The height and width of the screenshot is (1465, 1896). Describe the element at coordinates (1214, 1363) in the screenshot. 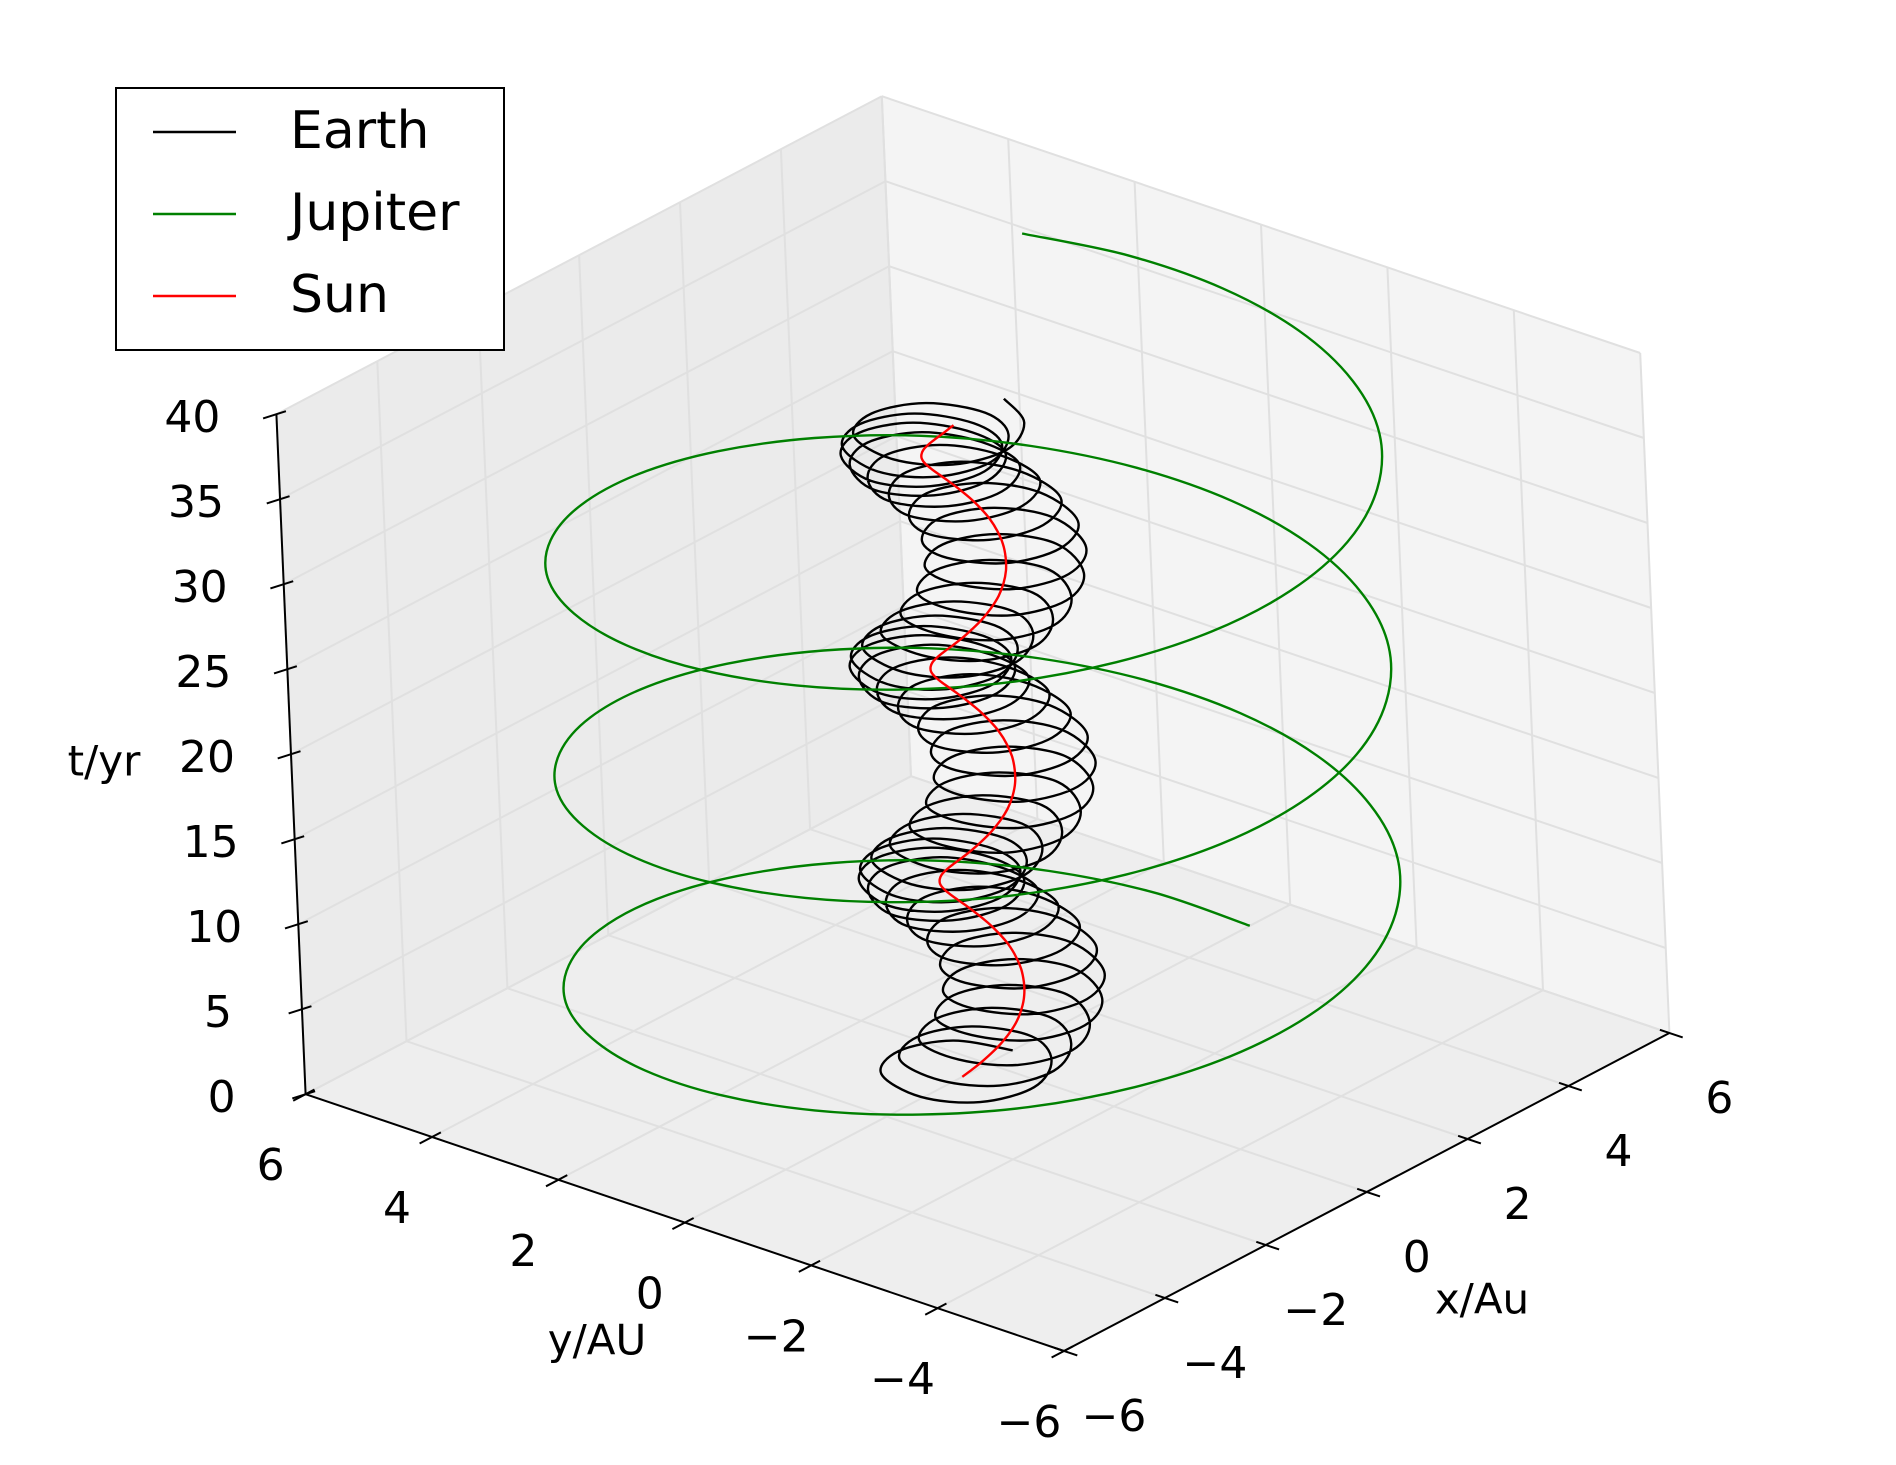

I see `x-tick-label: −4` at that location.